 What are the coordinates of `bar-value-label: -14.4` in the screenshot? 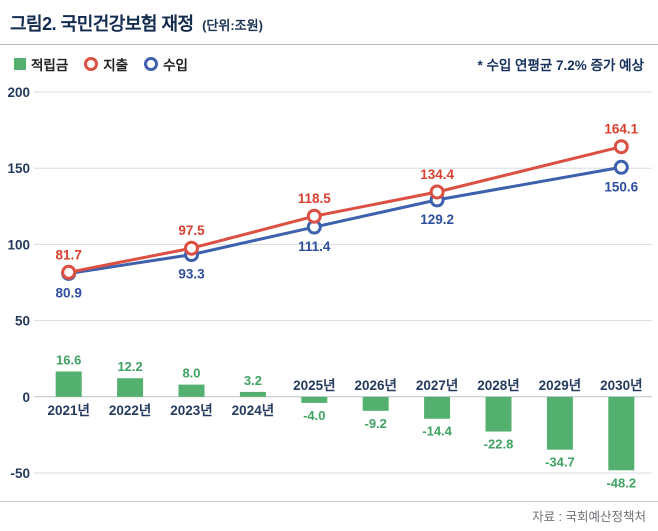 It's located at (437, 431).